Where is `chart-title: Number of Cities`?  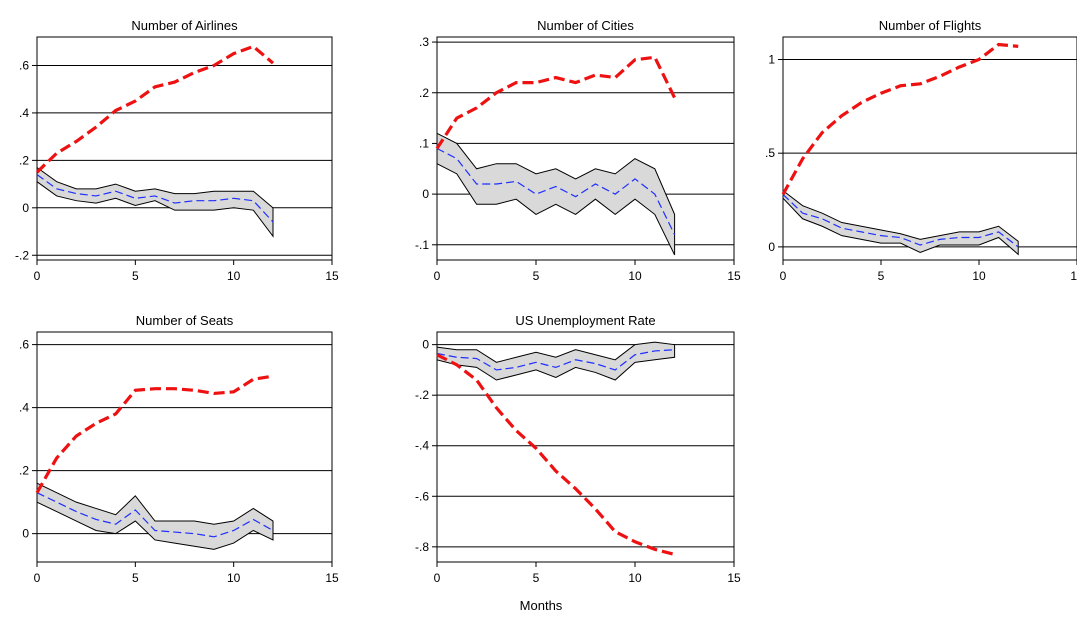
chart-title: Number of Cities is located at coordinates (585, 25).